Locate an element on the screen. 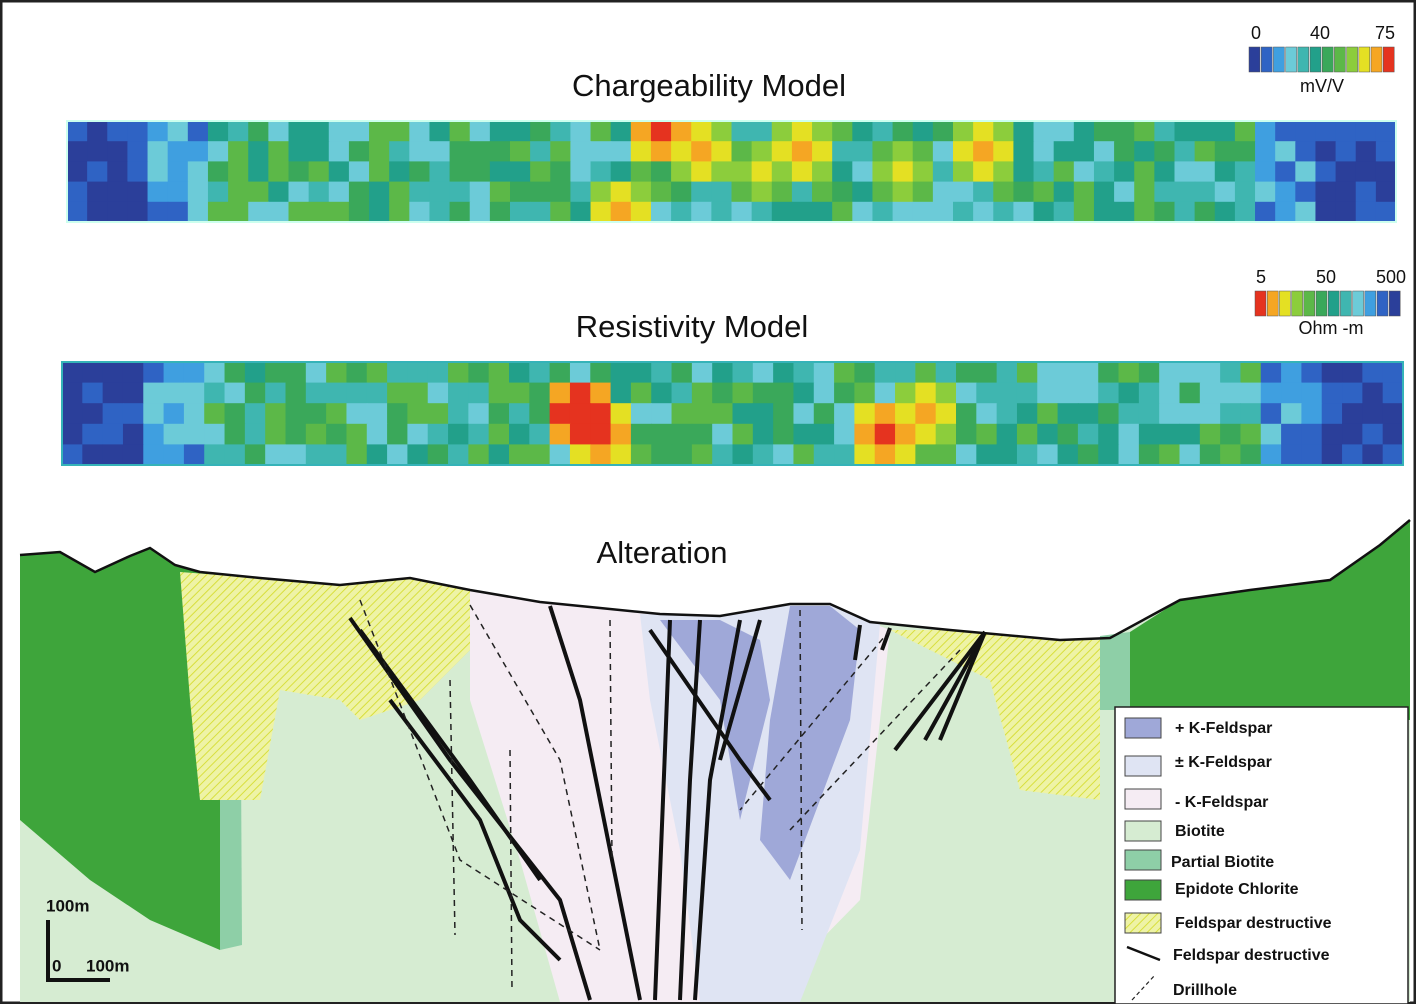 The width and height of the screenshot is (1416, 1004). scale-label: 75 is located at coordinates (1385, 33).